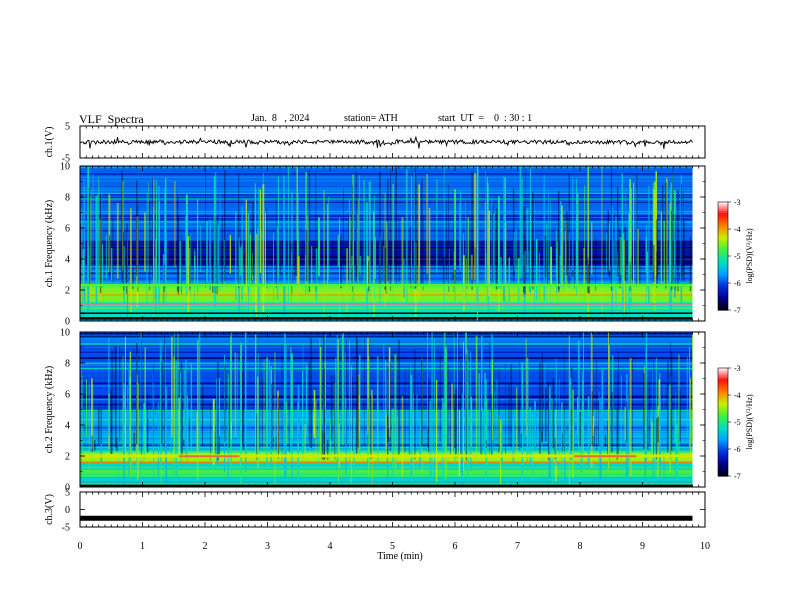 Image resolution: width=792 pixels, height=612 pixels. What do you see at coordinates (517, 546) in the screenshot?
I see `time-xtick-label: 7` at bounding box center [517, 546].